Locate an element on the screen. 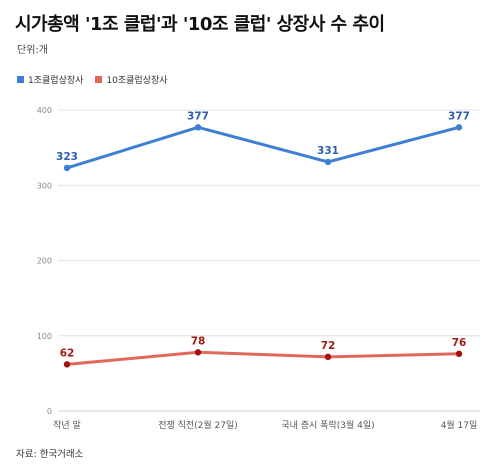  source-note: 자료: 한국거래소 is located at coordinates (50, 454).